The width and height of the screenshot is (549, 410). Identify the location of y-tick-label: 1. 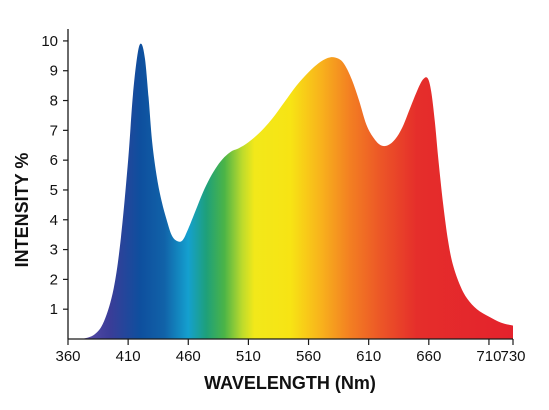
(54, 309).